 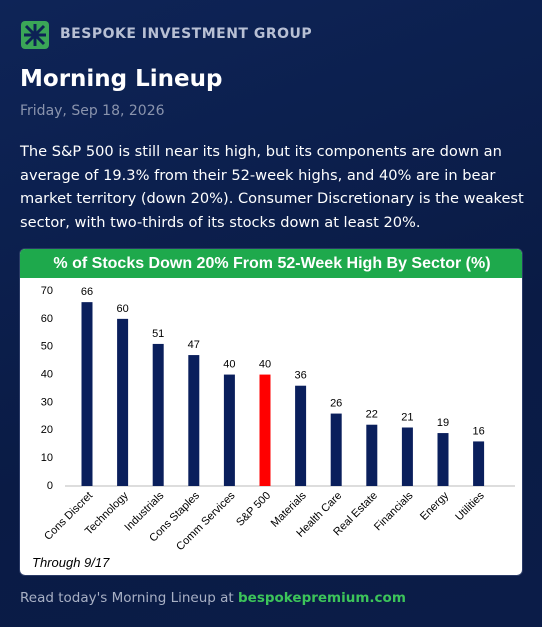 I want to click on page-title: Morning Lineup, so click(x=121, y=79).